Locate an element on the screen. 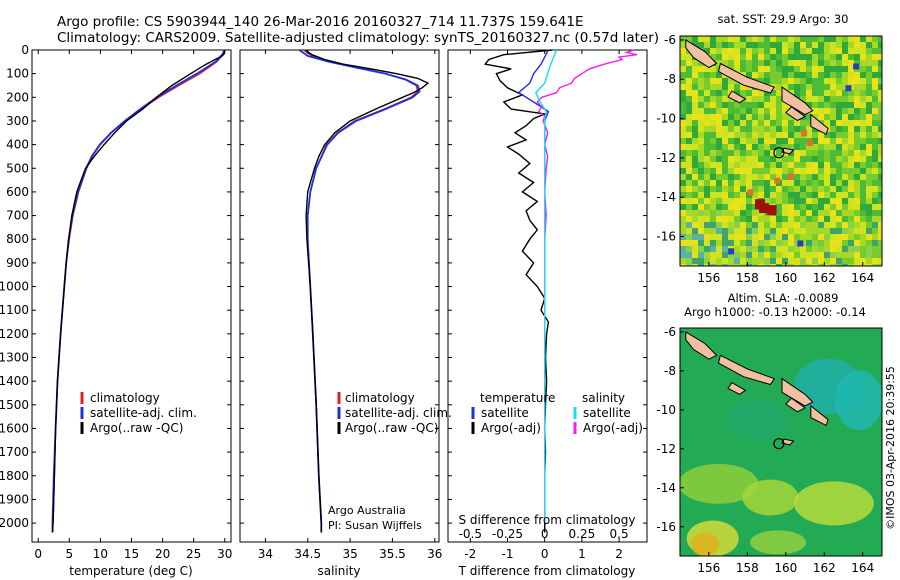  map-x-tick-label: 156 is located at coordinates (708, 568).